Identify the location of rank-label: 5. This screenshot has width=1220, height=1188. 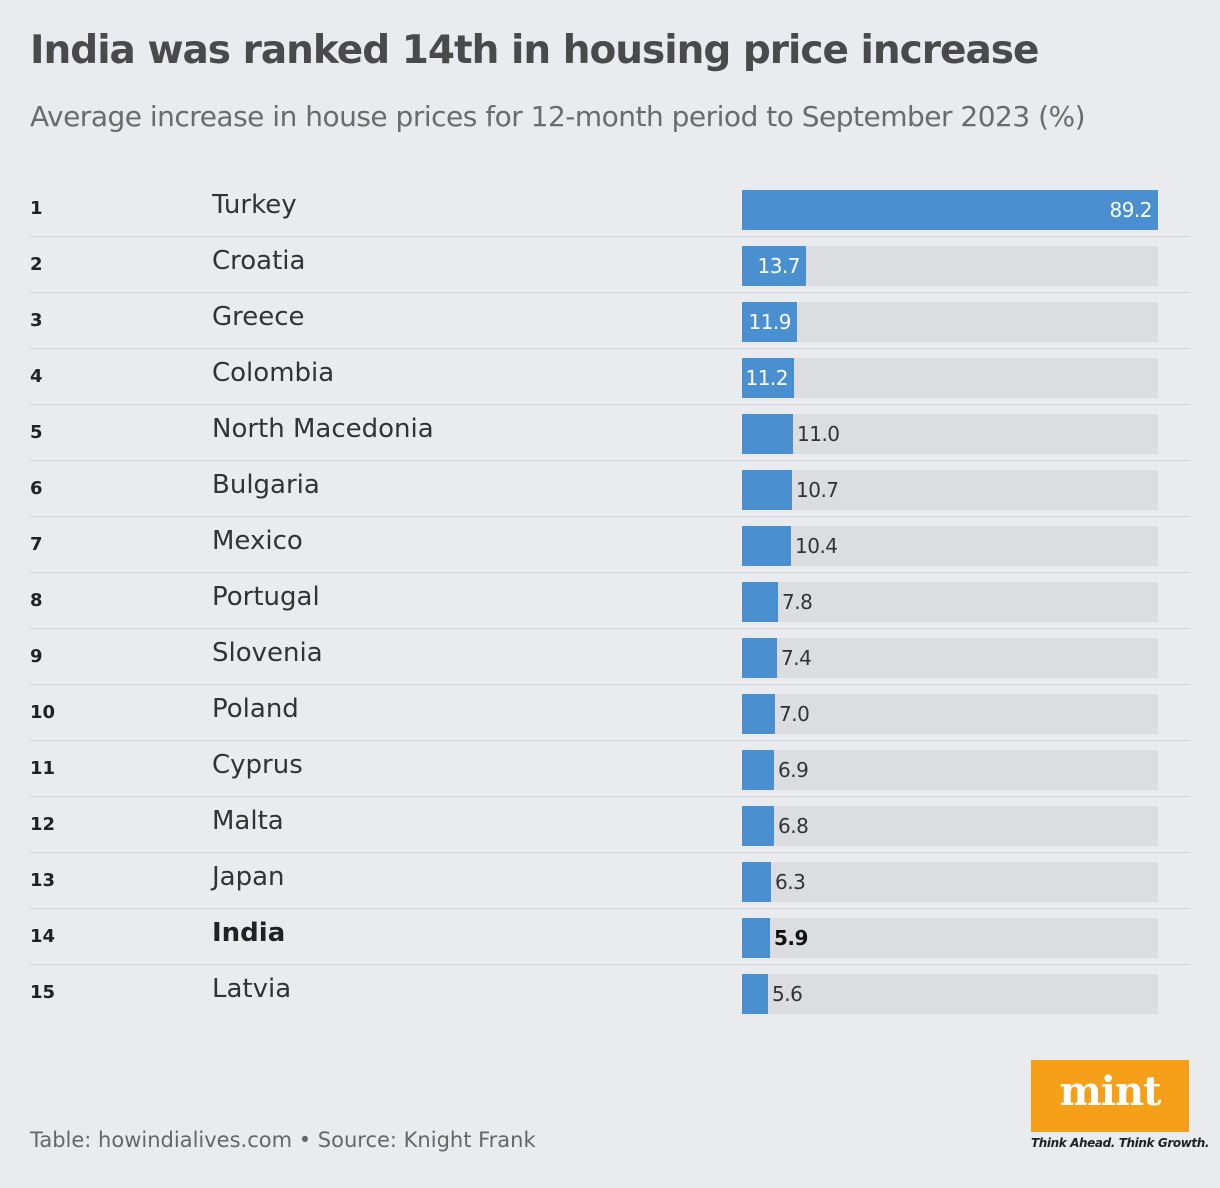
(36, 432).